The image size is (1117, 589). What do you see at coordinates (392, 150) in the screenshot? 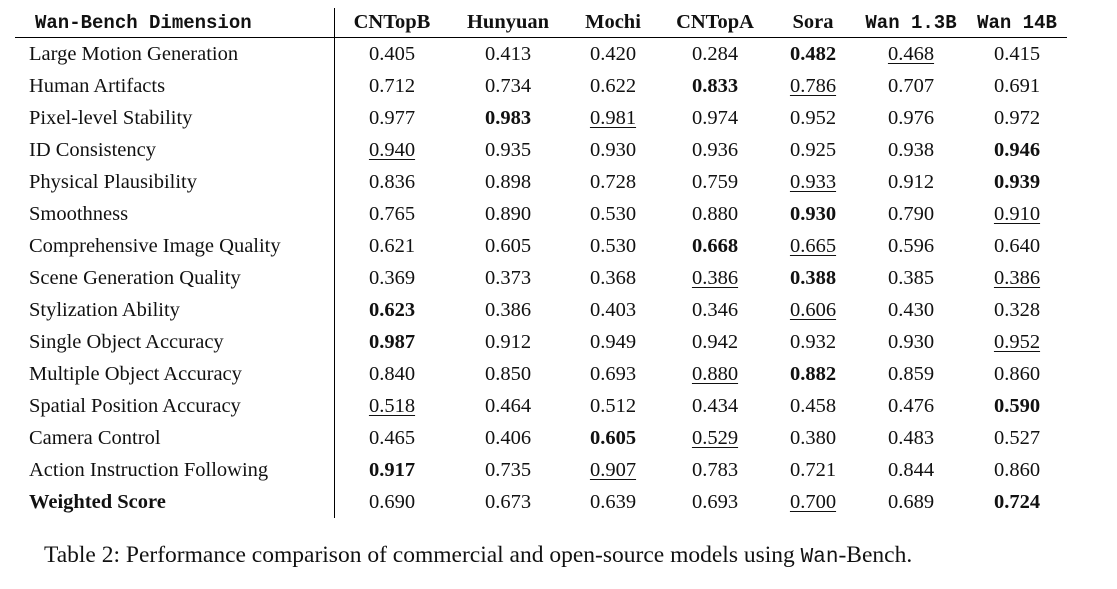
I see `score-cell: 0.940` at bounding box center [392, 150].